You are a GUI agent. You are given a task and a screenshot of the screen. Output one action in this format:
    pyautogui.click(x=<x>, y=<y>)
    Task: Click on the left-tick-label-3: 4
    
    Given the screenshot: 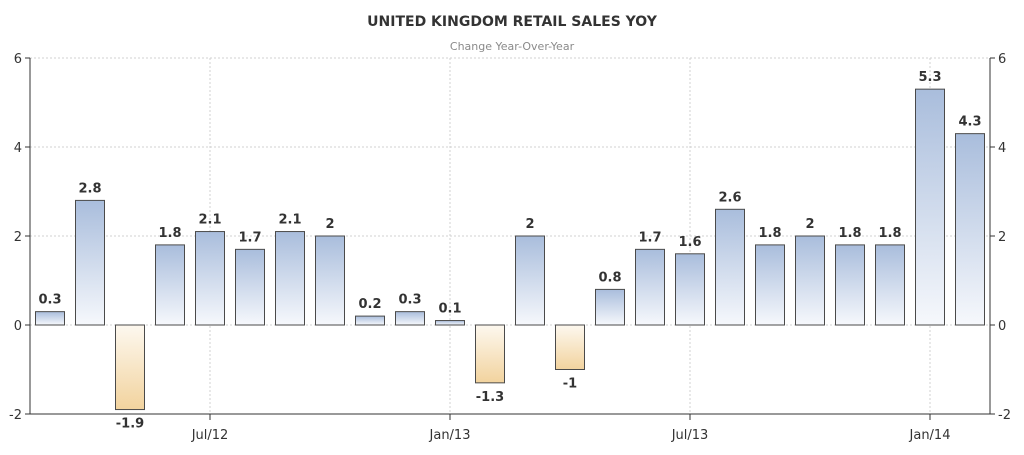 What is the action you would take?
    pyautogui.click(x=18, y=148)
    